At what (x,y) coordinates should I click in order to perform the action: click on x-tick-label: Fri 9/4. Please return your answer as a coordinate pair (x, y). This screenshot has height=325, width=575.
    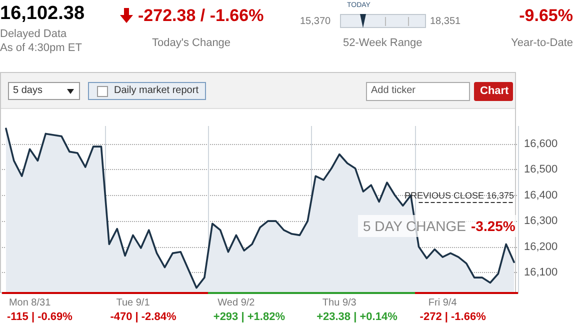
    Looking at the image, I should click on (443, 303).